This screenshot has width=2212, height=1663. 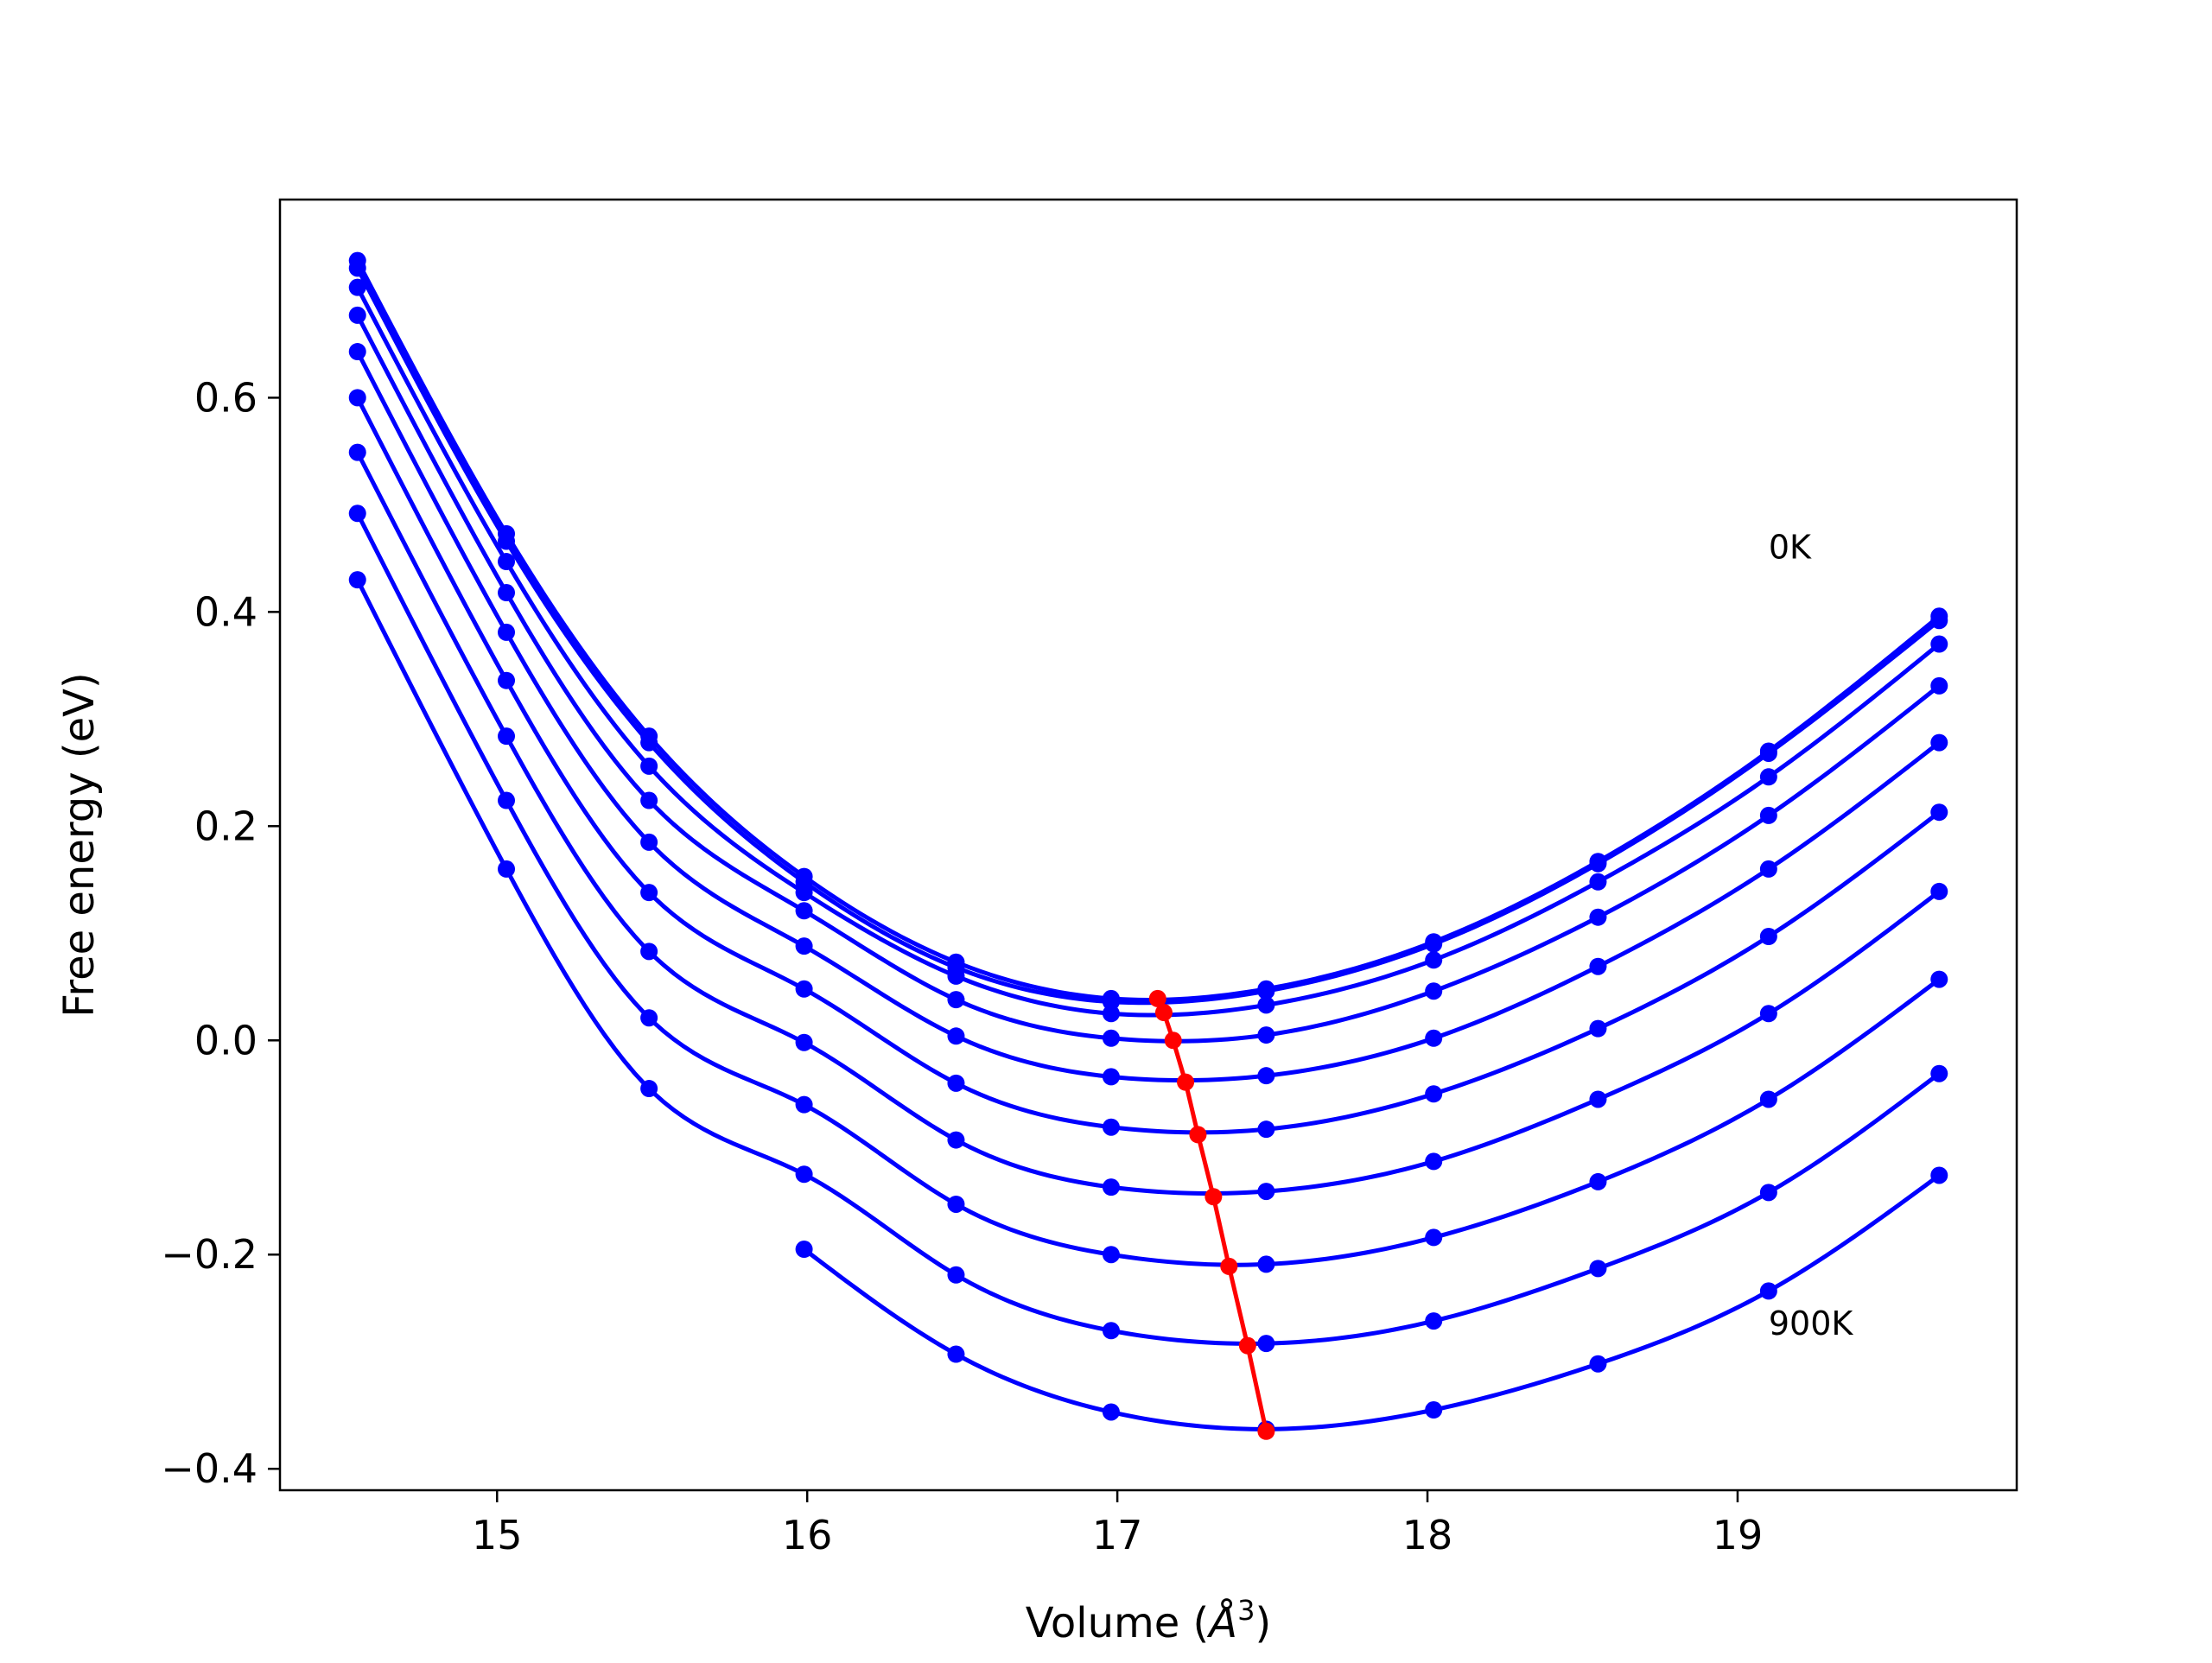 I want to click on y-axis-label: Free energy (eV), so click(x=79, y=845).